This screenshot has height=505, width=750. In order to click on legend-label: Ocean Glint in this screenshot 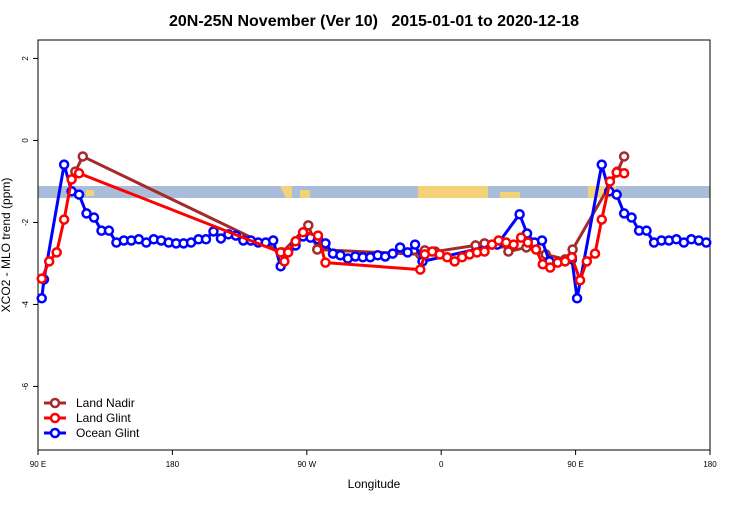, I will do `click(108, 433)`.